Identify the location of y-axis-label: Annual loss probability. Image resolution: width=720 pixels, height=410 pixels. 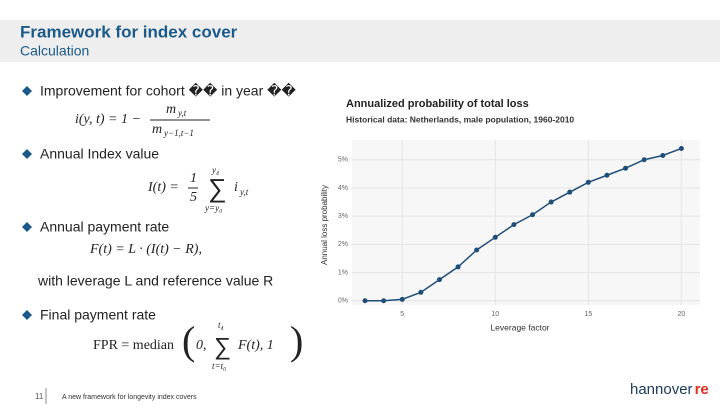
(324, 225).